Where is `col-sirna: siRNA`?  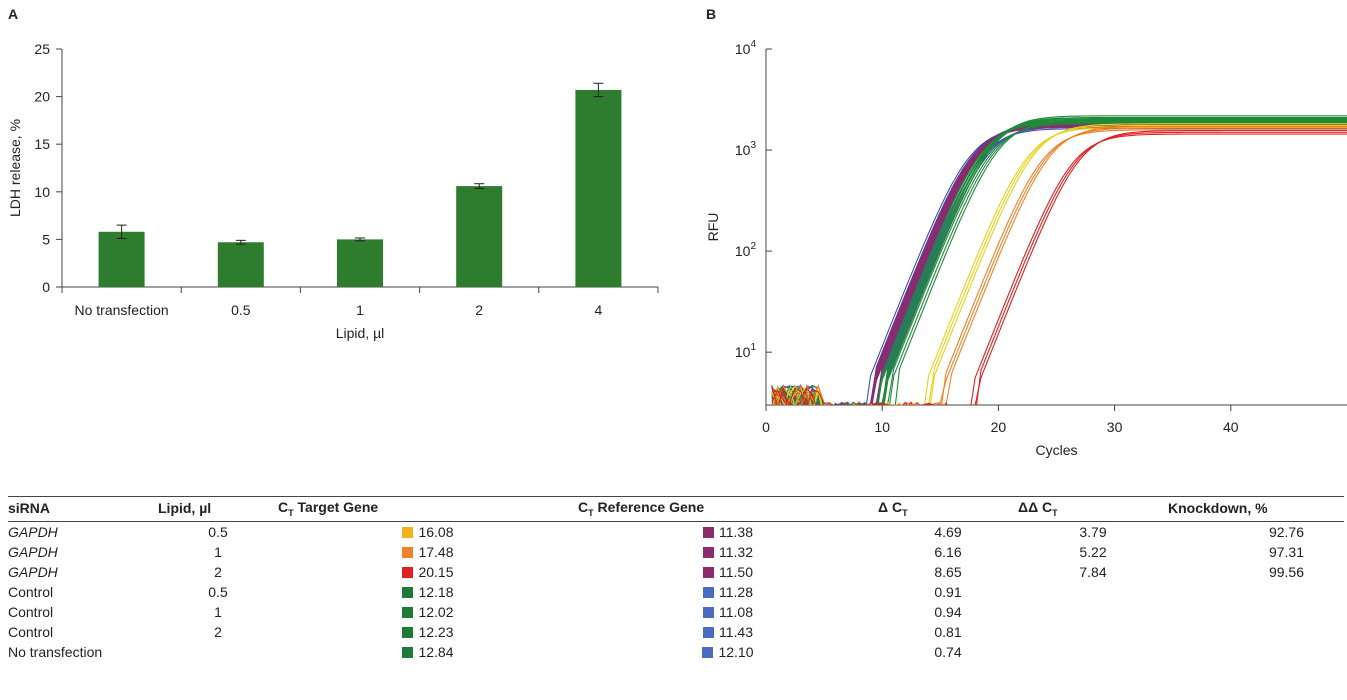
col-sirna: siRNA is located at coordinates (83, 509).